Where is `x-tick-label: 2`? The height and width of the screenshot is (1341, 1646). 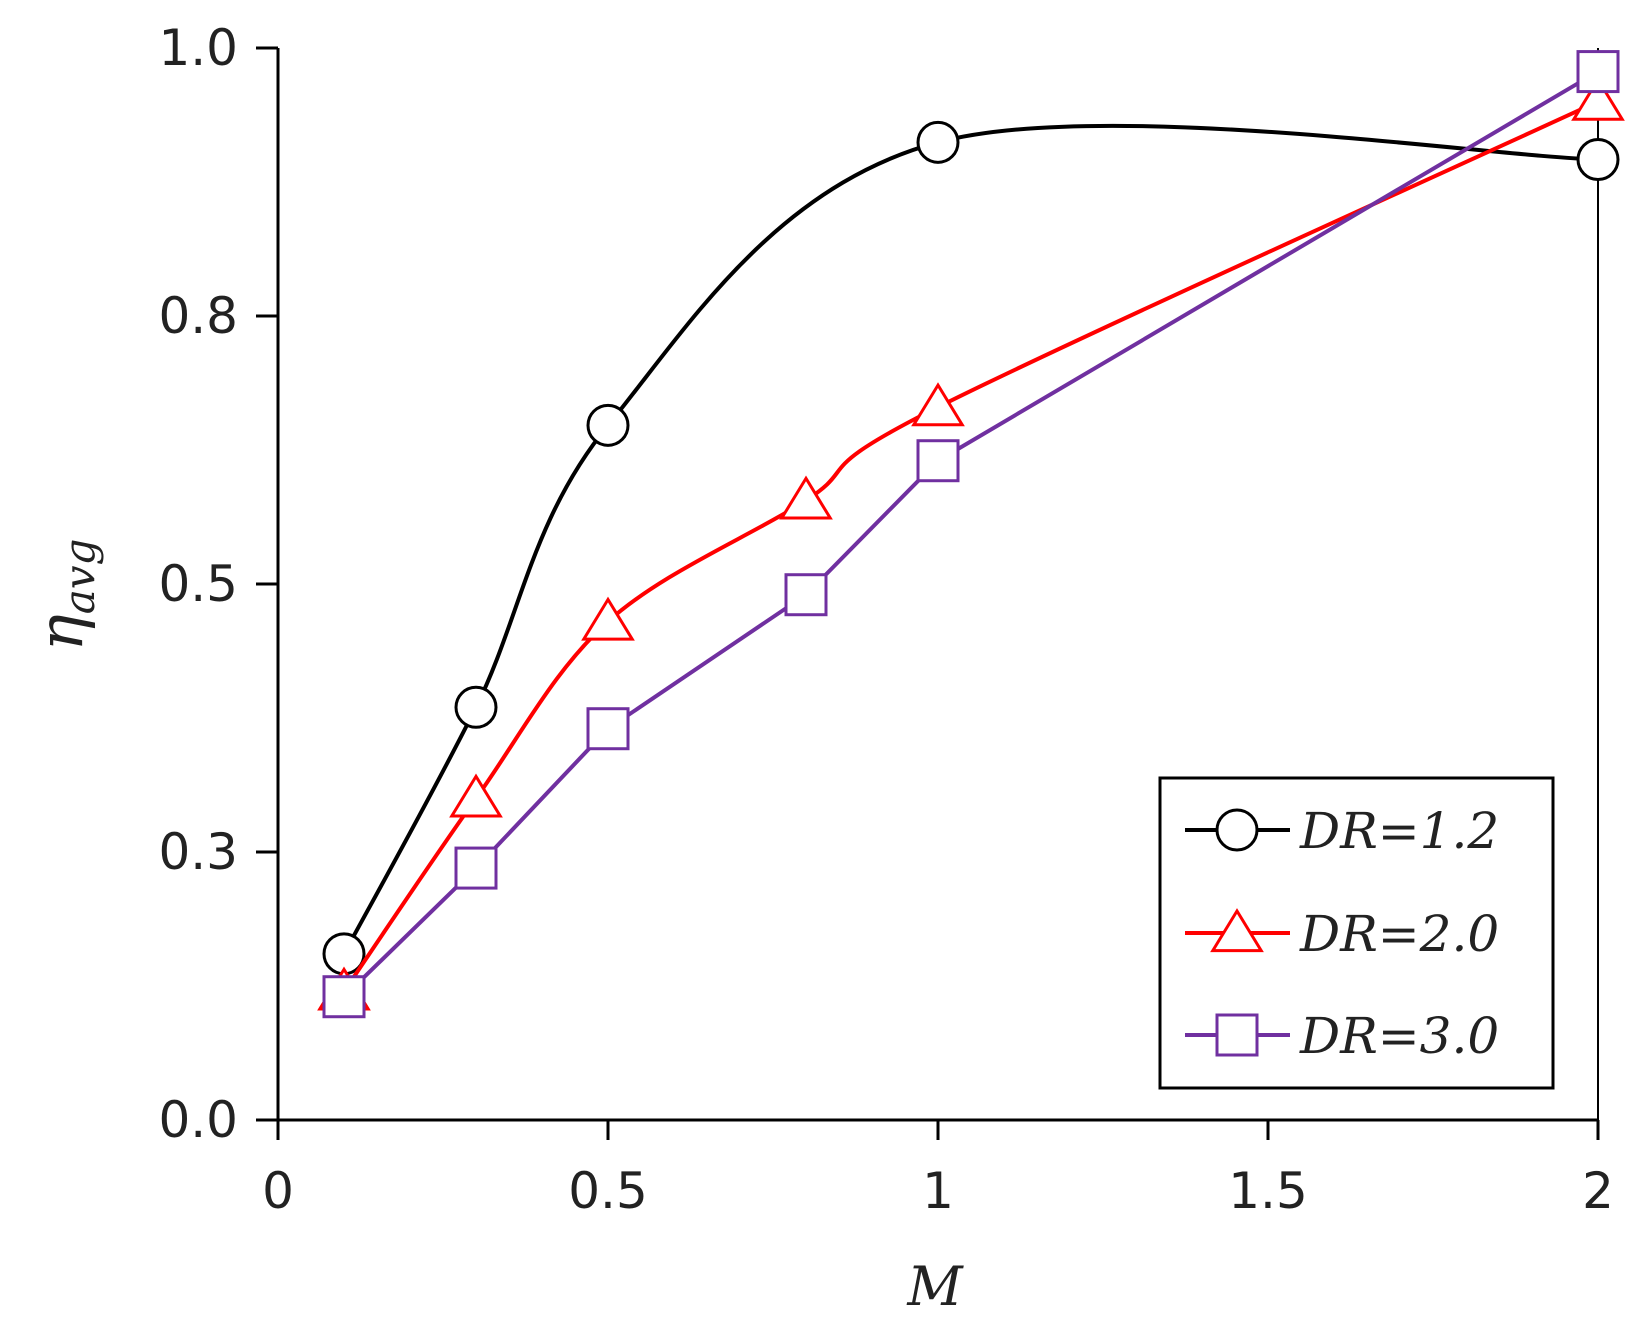
x-tick-label: 2 is located at coordinates (1598, 1191).